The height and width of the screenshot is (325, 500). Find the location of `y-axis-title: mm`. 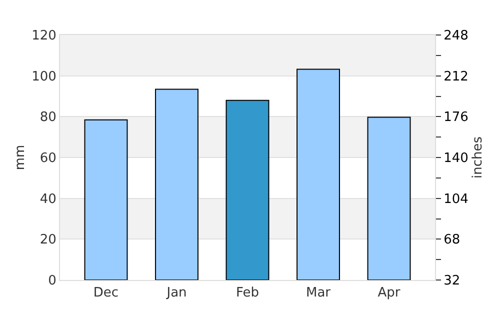

y-axis-title: mm is located at coordinates (20, 157).